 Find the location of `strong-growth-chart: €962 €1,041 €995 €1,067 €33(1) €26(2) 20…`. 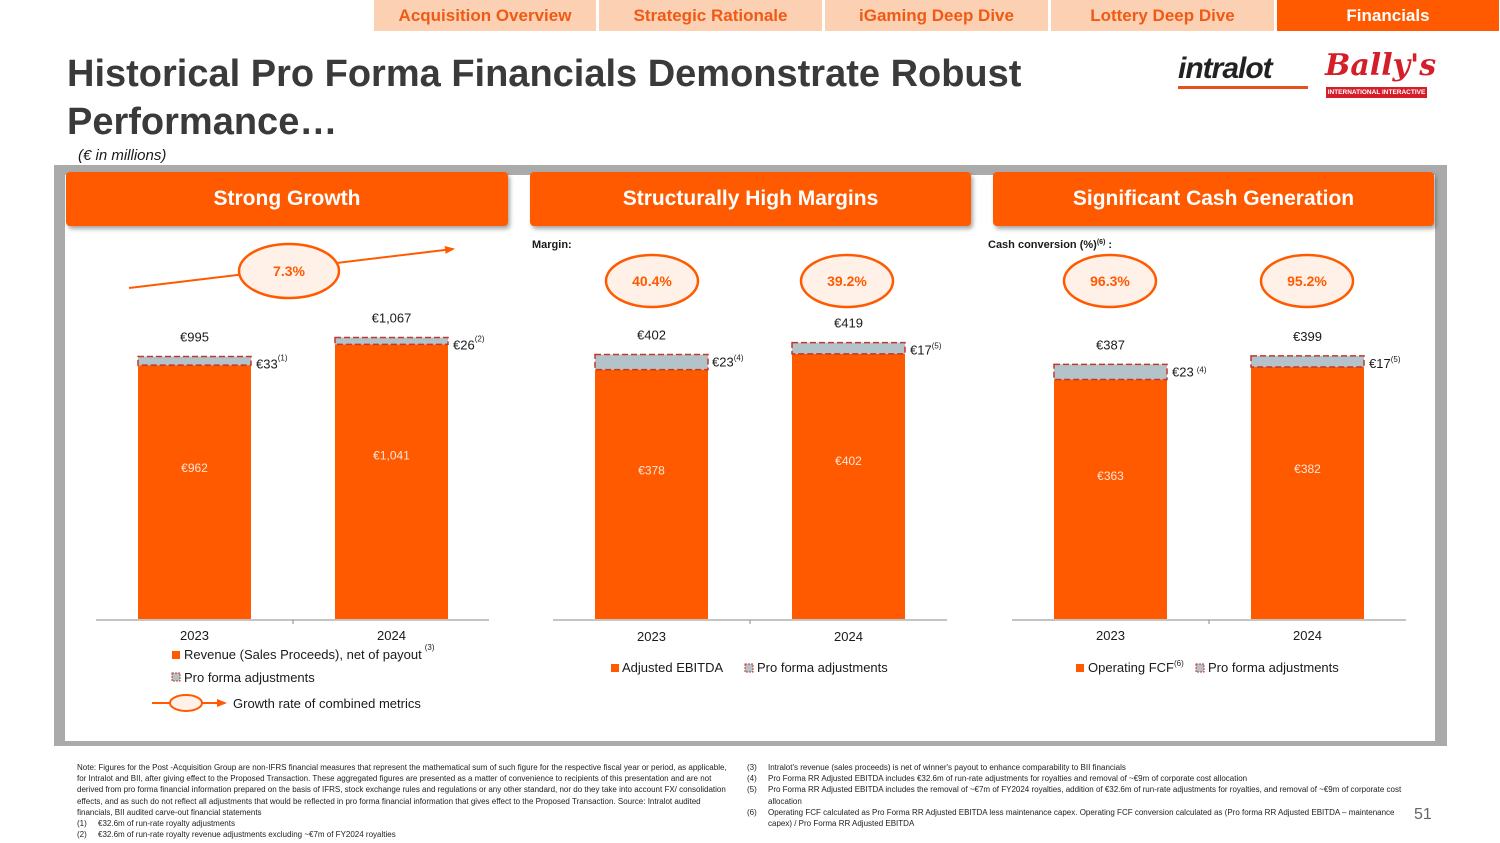

strong-growth-chart: €962 €1,041 €995 €1,067 €33(1) €26(2) 20… is located at coordinates (292, 476).